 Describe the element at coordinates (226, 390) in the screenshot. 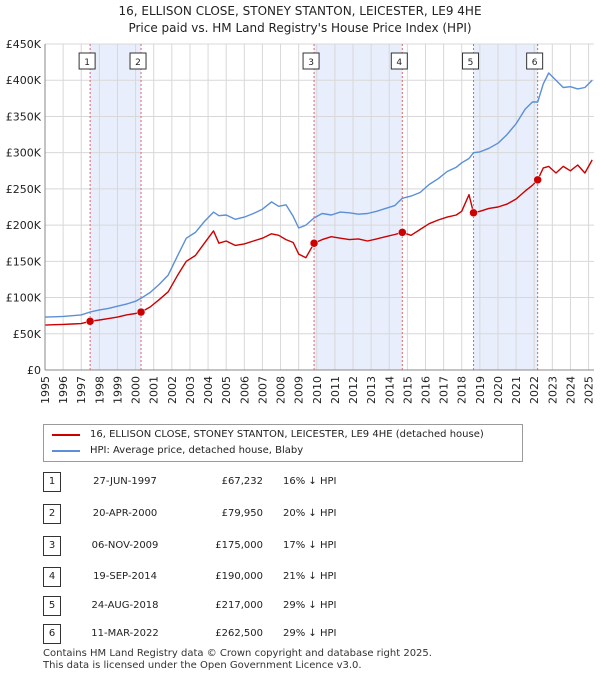

I see `x-tick-label: 2005` at that location.